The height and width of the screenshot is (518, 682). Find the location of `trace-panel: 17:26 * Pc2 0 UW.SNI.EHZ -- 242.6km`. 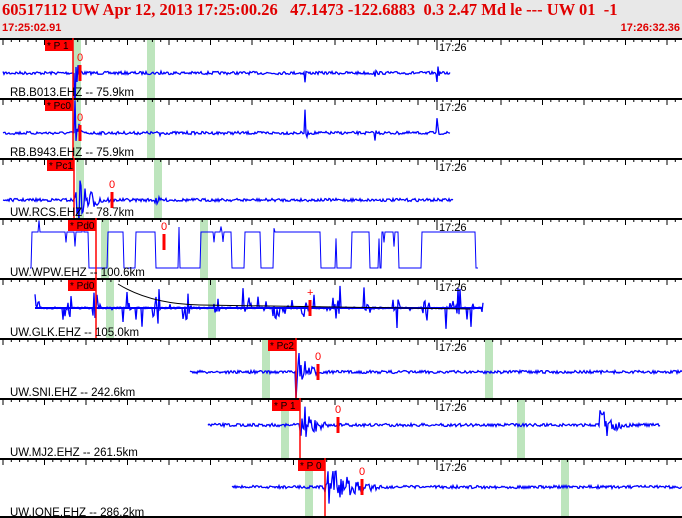

trace-panel: 17:26 * Pc2 0 UW.SNI.EHZ -- 242.6km is located at coordinates (341, 369).